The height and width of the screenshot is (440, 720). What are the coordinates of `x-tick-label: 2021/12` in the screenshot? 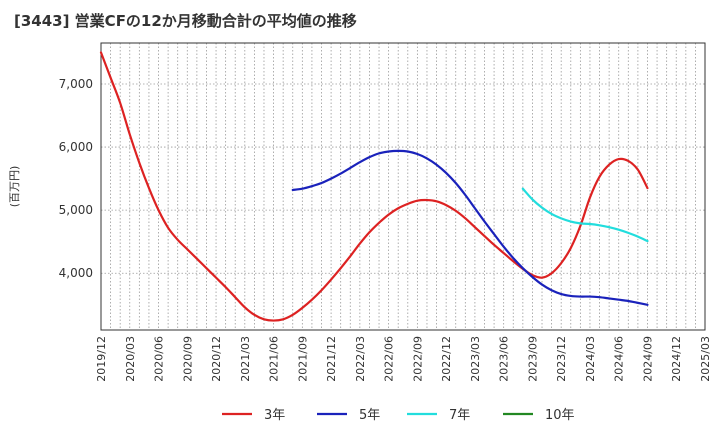 It's located at (331, 359).